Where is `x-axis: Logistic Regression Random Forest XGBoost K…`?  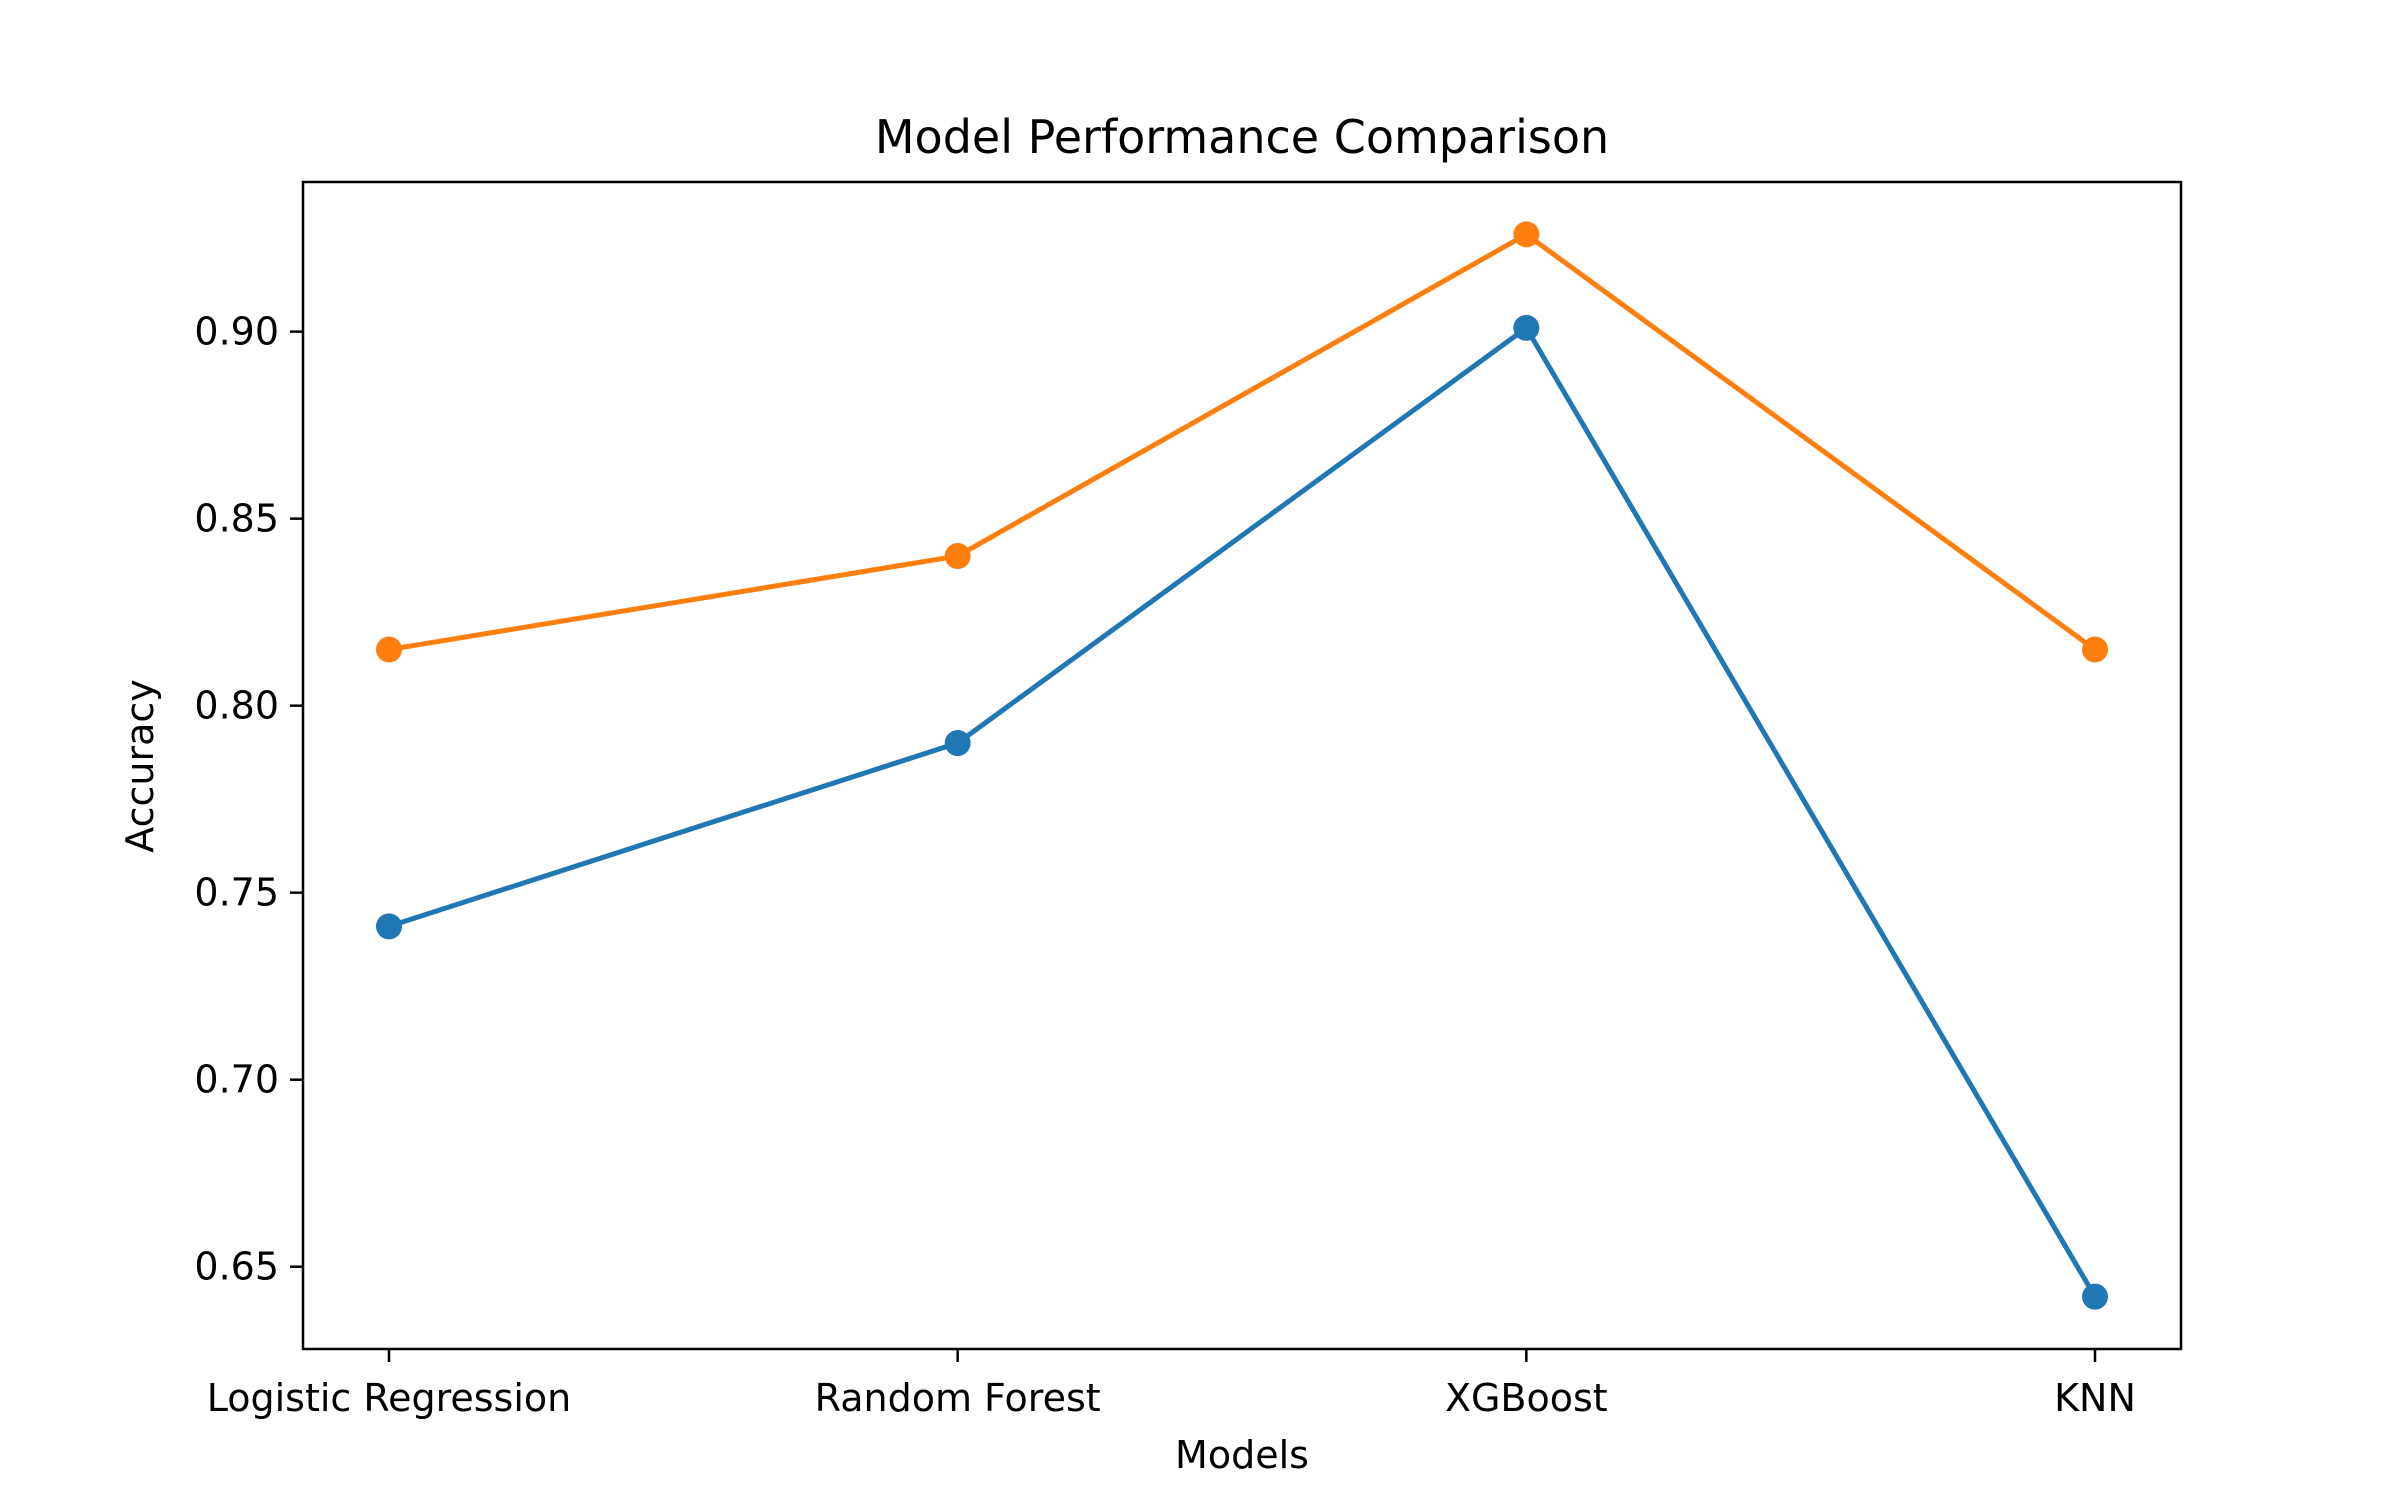 x-axis: Logistic Regression Random Forest XGBoost K… is located at coordinates (1171, 1384).